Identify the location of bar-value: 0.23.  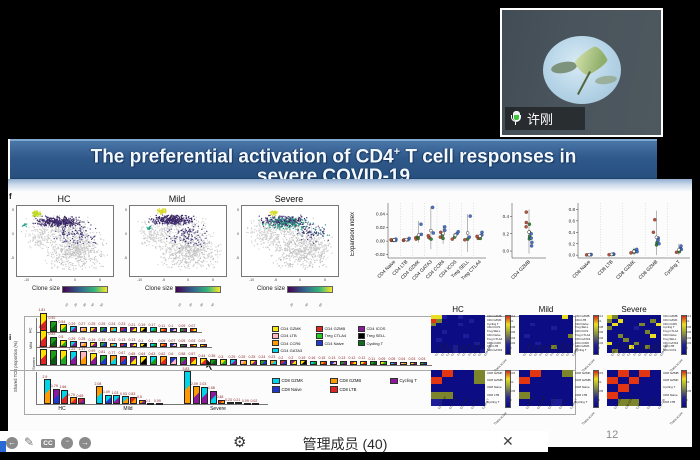
(228, 399).